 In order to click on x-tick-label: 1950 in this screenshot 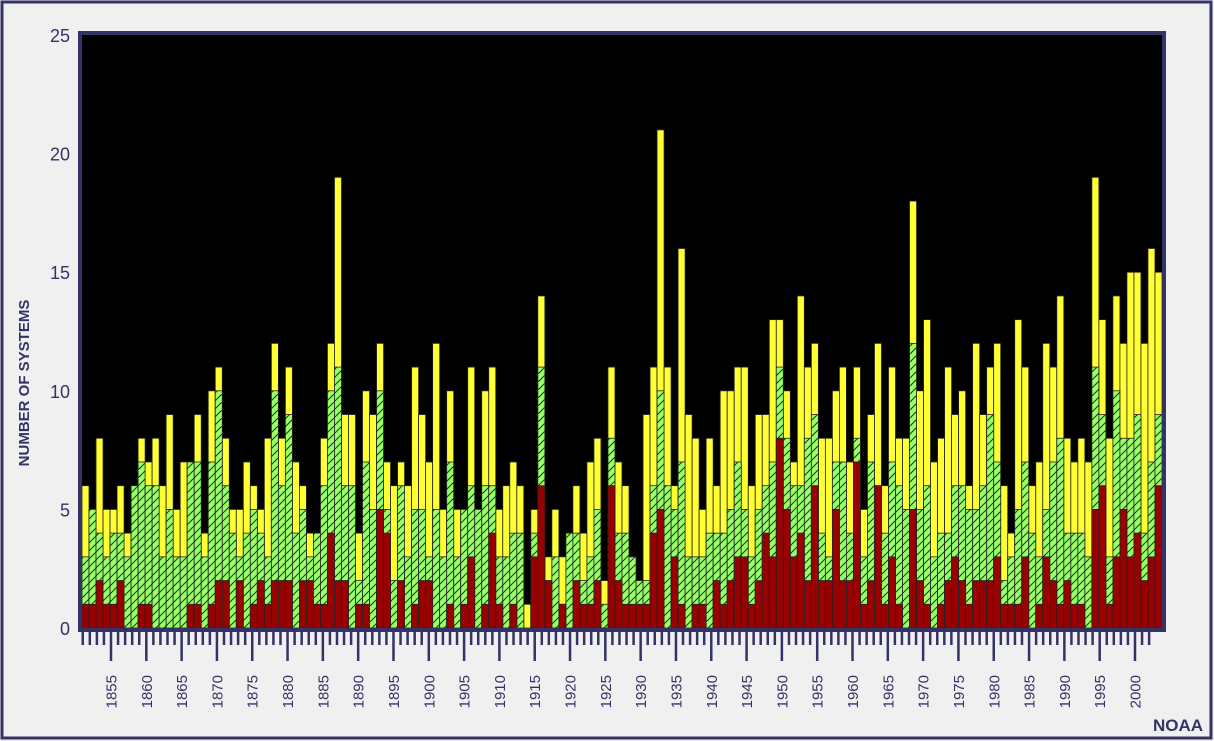, I will do `click(782, 691)`.